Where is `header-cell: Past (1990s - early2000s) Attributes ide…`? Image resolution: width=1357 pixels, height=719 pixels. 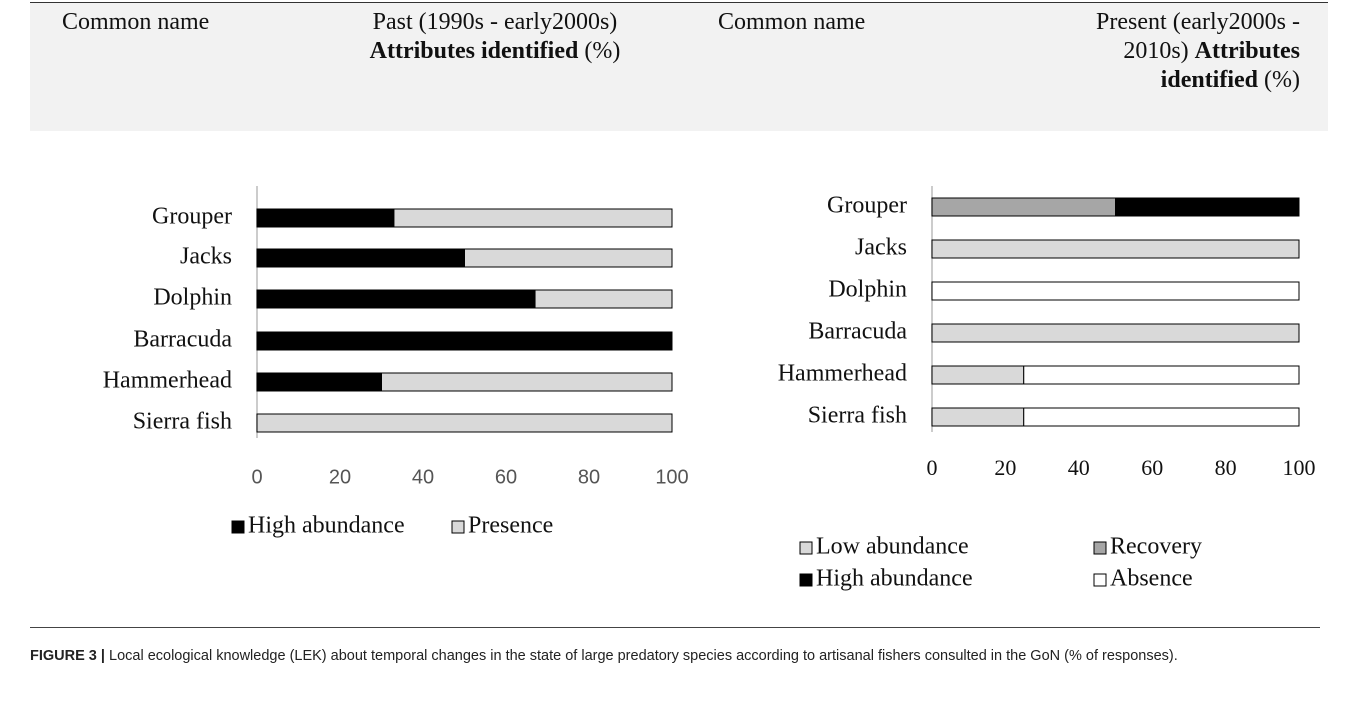
header-cell: Past (1990s - early2000s) Attributes ide… is located at coordinates (495, 37).